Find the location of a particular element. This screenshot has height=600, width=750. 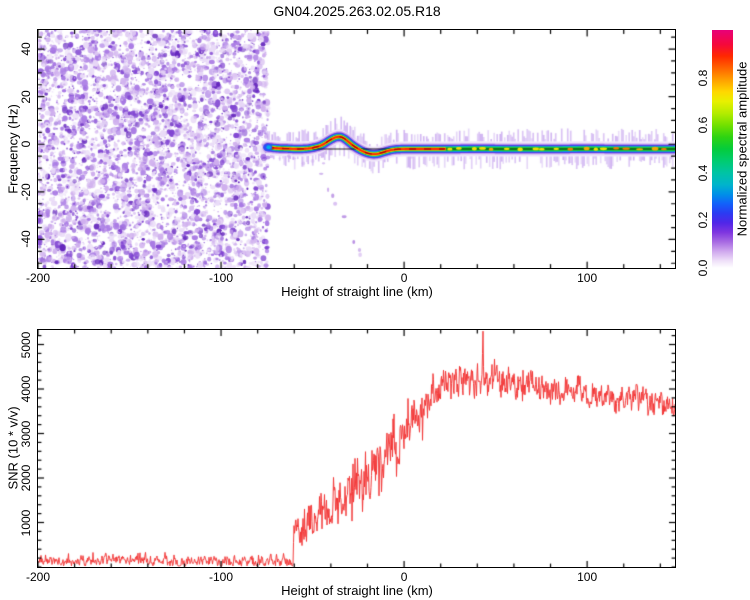

colorbar-gradient is located at coordinates (722, 149).